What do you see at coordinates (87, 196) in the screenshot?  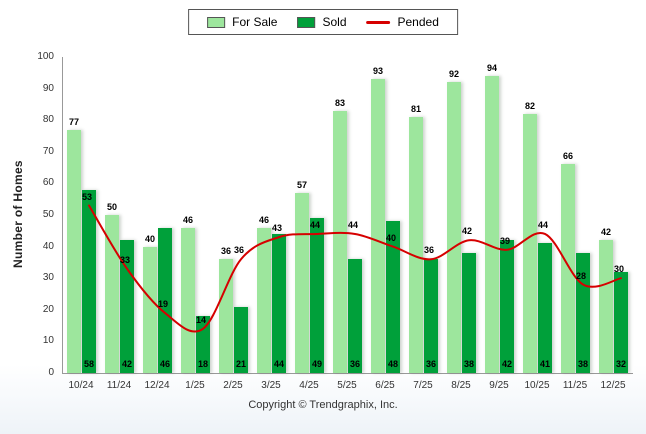 I see `pended-value-label: 53` at bounding box center [87, 196].